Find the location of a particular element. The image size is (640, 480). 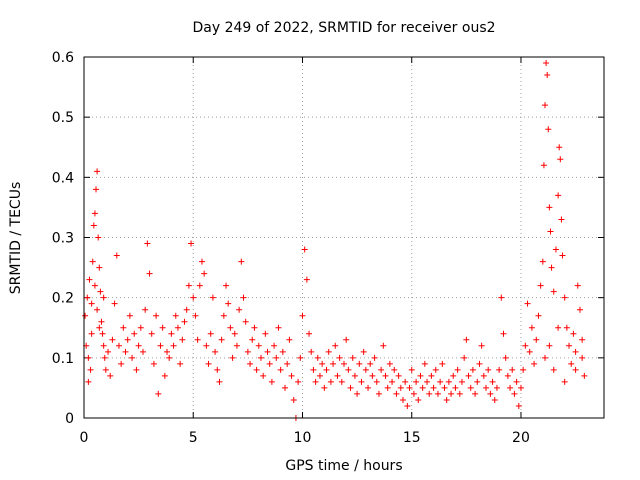

y-tick-label: 0.6 is located at coordinates (63, 58).